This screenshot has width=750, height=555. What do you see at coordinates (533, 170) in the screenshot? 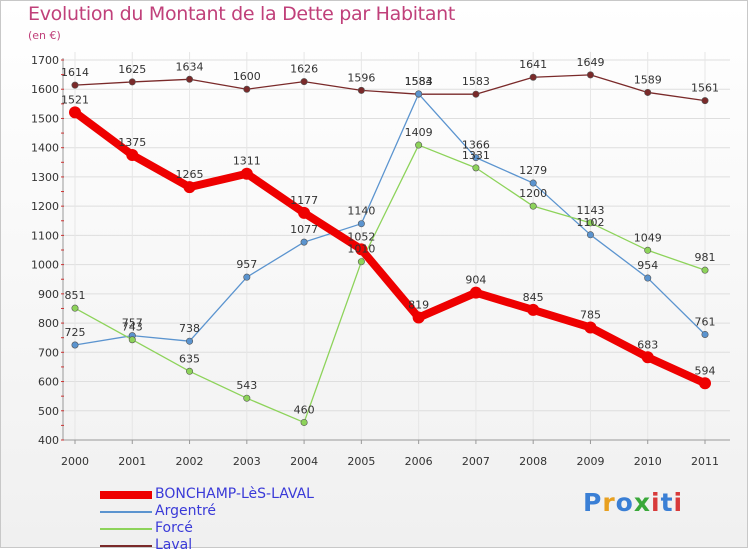
I see `data-label: 1279` at bounding box center [533, 170].